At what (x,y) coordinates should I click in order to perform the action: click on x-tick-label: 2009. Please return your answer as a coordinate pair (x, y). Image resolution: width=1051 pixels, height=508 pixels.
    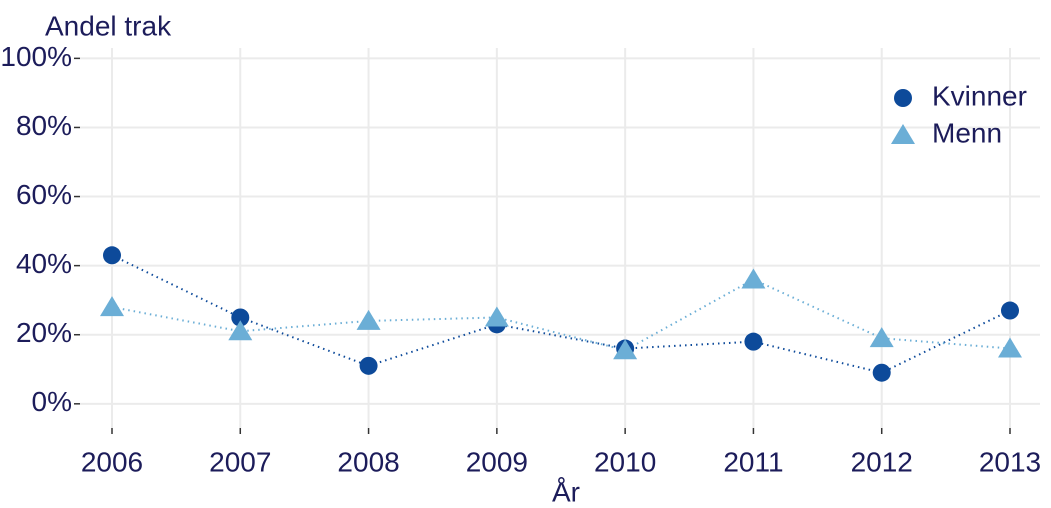
    Looking at the image, I should click on (497, 461).